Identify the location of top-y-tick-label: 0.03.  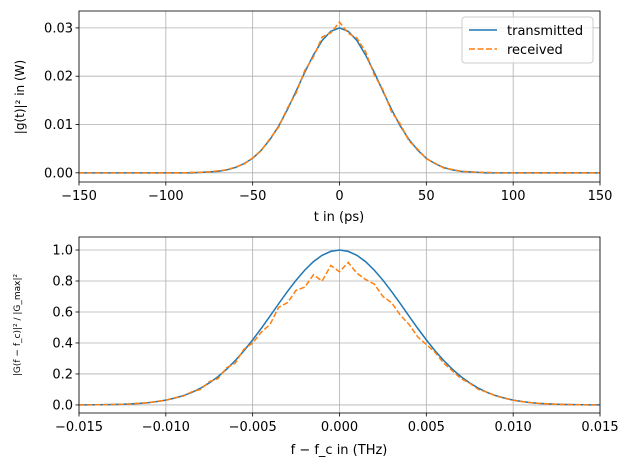
(58, 28).